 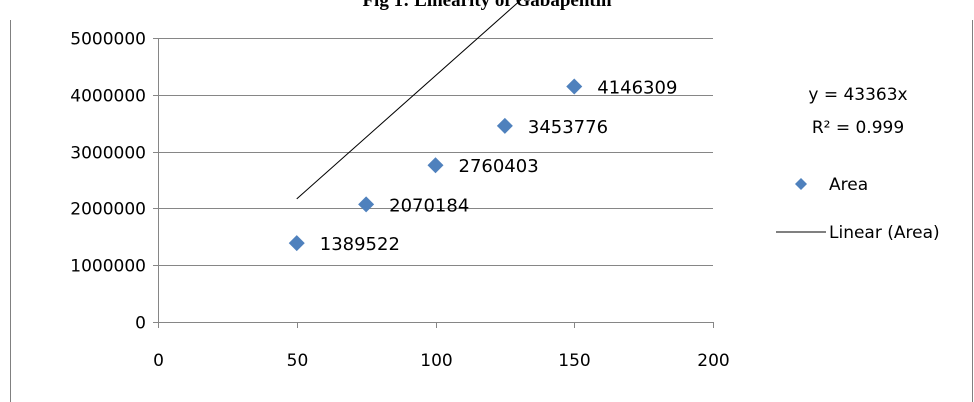 I want to click on data-label: 4146309, so click(x=637, y=87).